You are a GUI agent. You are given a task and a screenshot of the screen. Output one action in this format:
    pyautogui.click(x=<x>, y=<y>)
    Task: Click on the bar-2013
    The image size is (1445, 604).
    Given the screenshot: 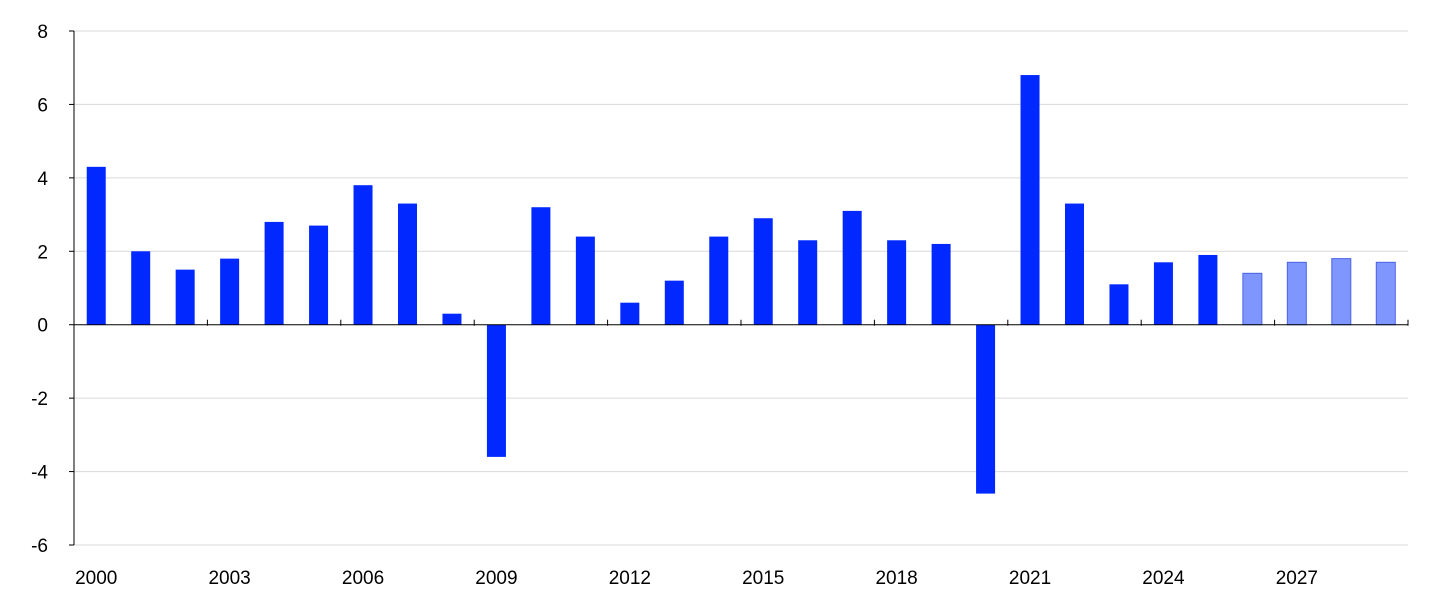 What is the action you would take?
    pyautogui.click(x=674, y=302)
    